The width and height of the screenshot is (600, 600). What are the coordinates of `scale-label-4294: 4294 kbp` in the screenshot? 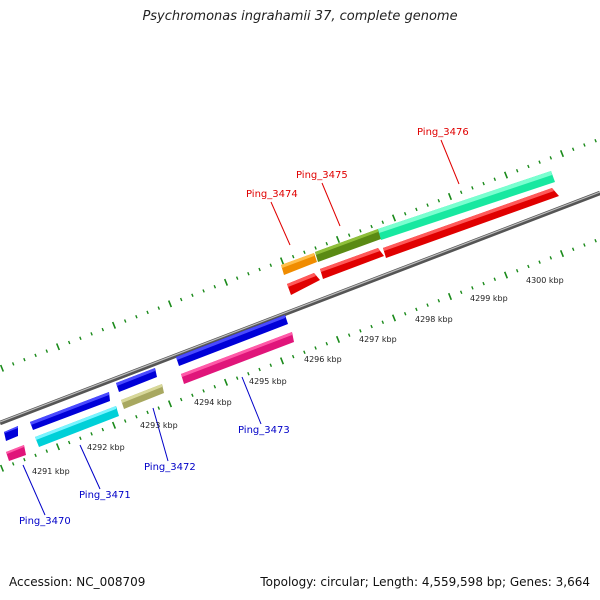 It's located at (213, 402).